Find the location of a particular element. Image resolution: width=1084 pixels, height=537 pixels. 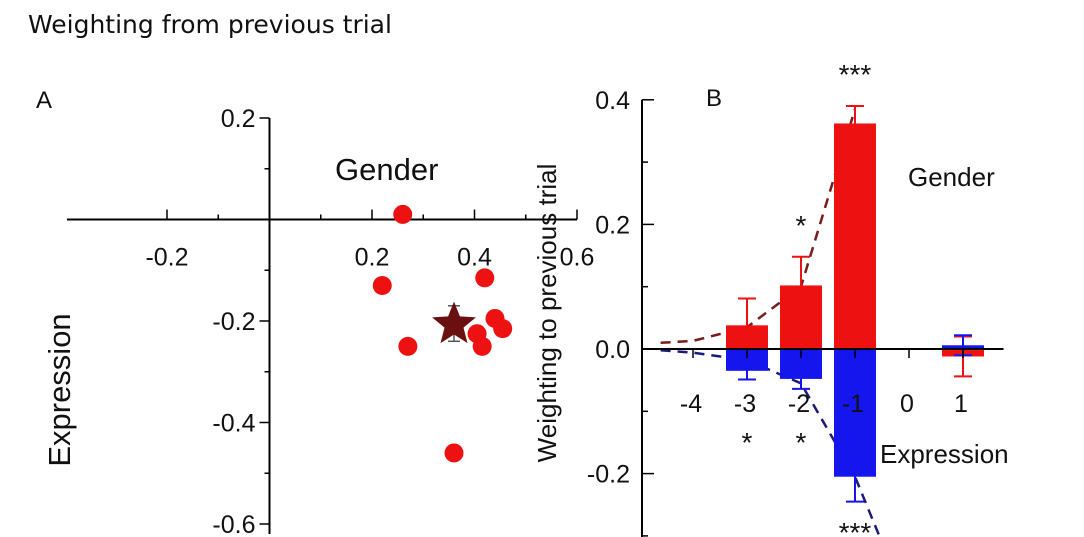

y-tick-label: 0.0 is located at coordinates (612, 350).